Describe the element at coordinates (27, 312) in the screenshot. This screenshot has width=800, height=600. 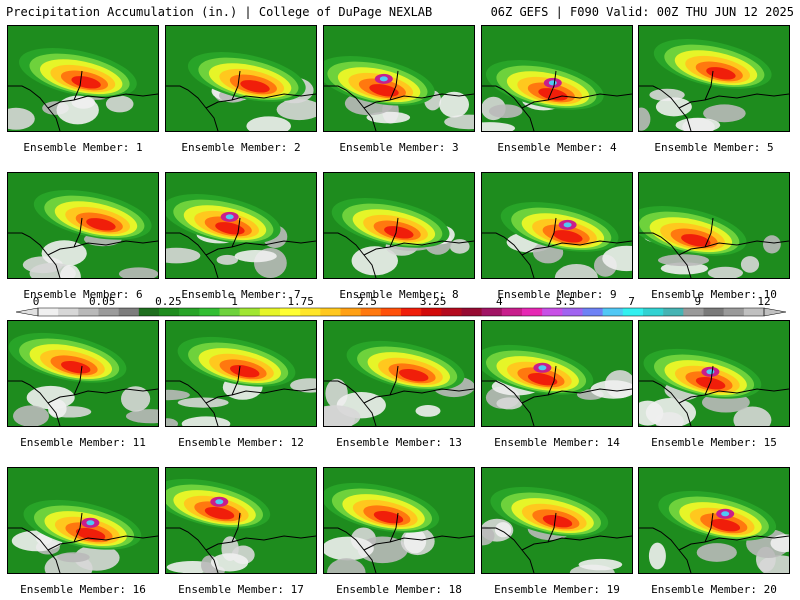
I see `colorbar-arrow-left` at that location.